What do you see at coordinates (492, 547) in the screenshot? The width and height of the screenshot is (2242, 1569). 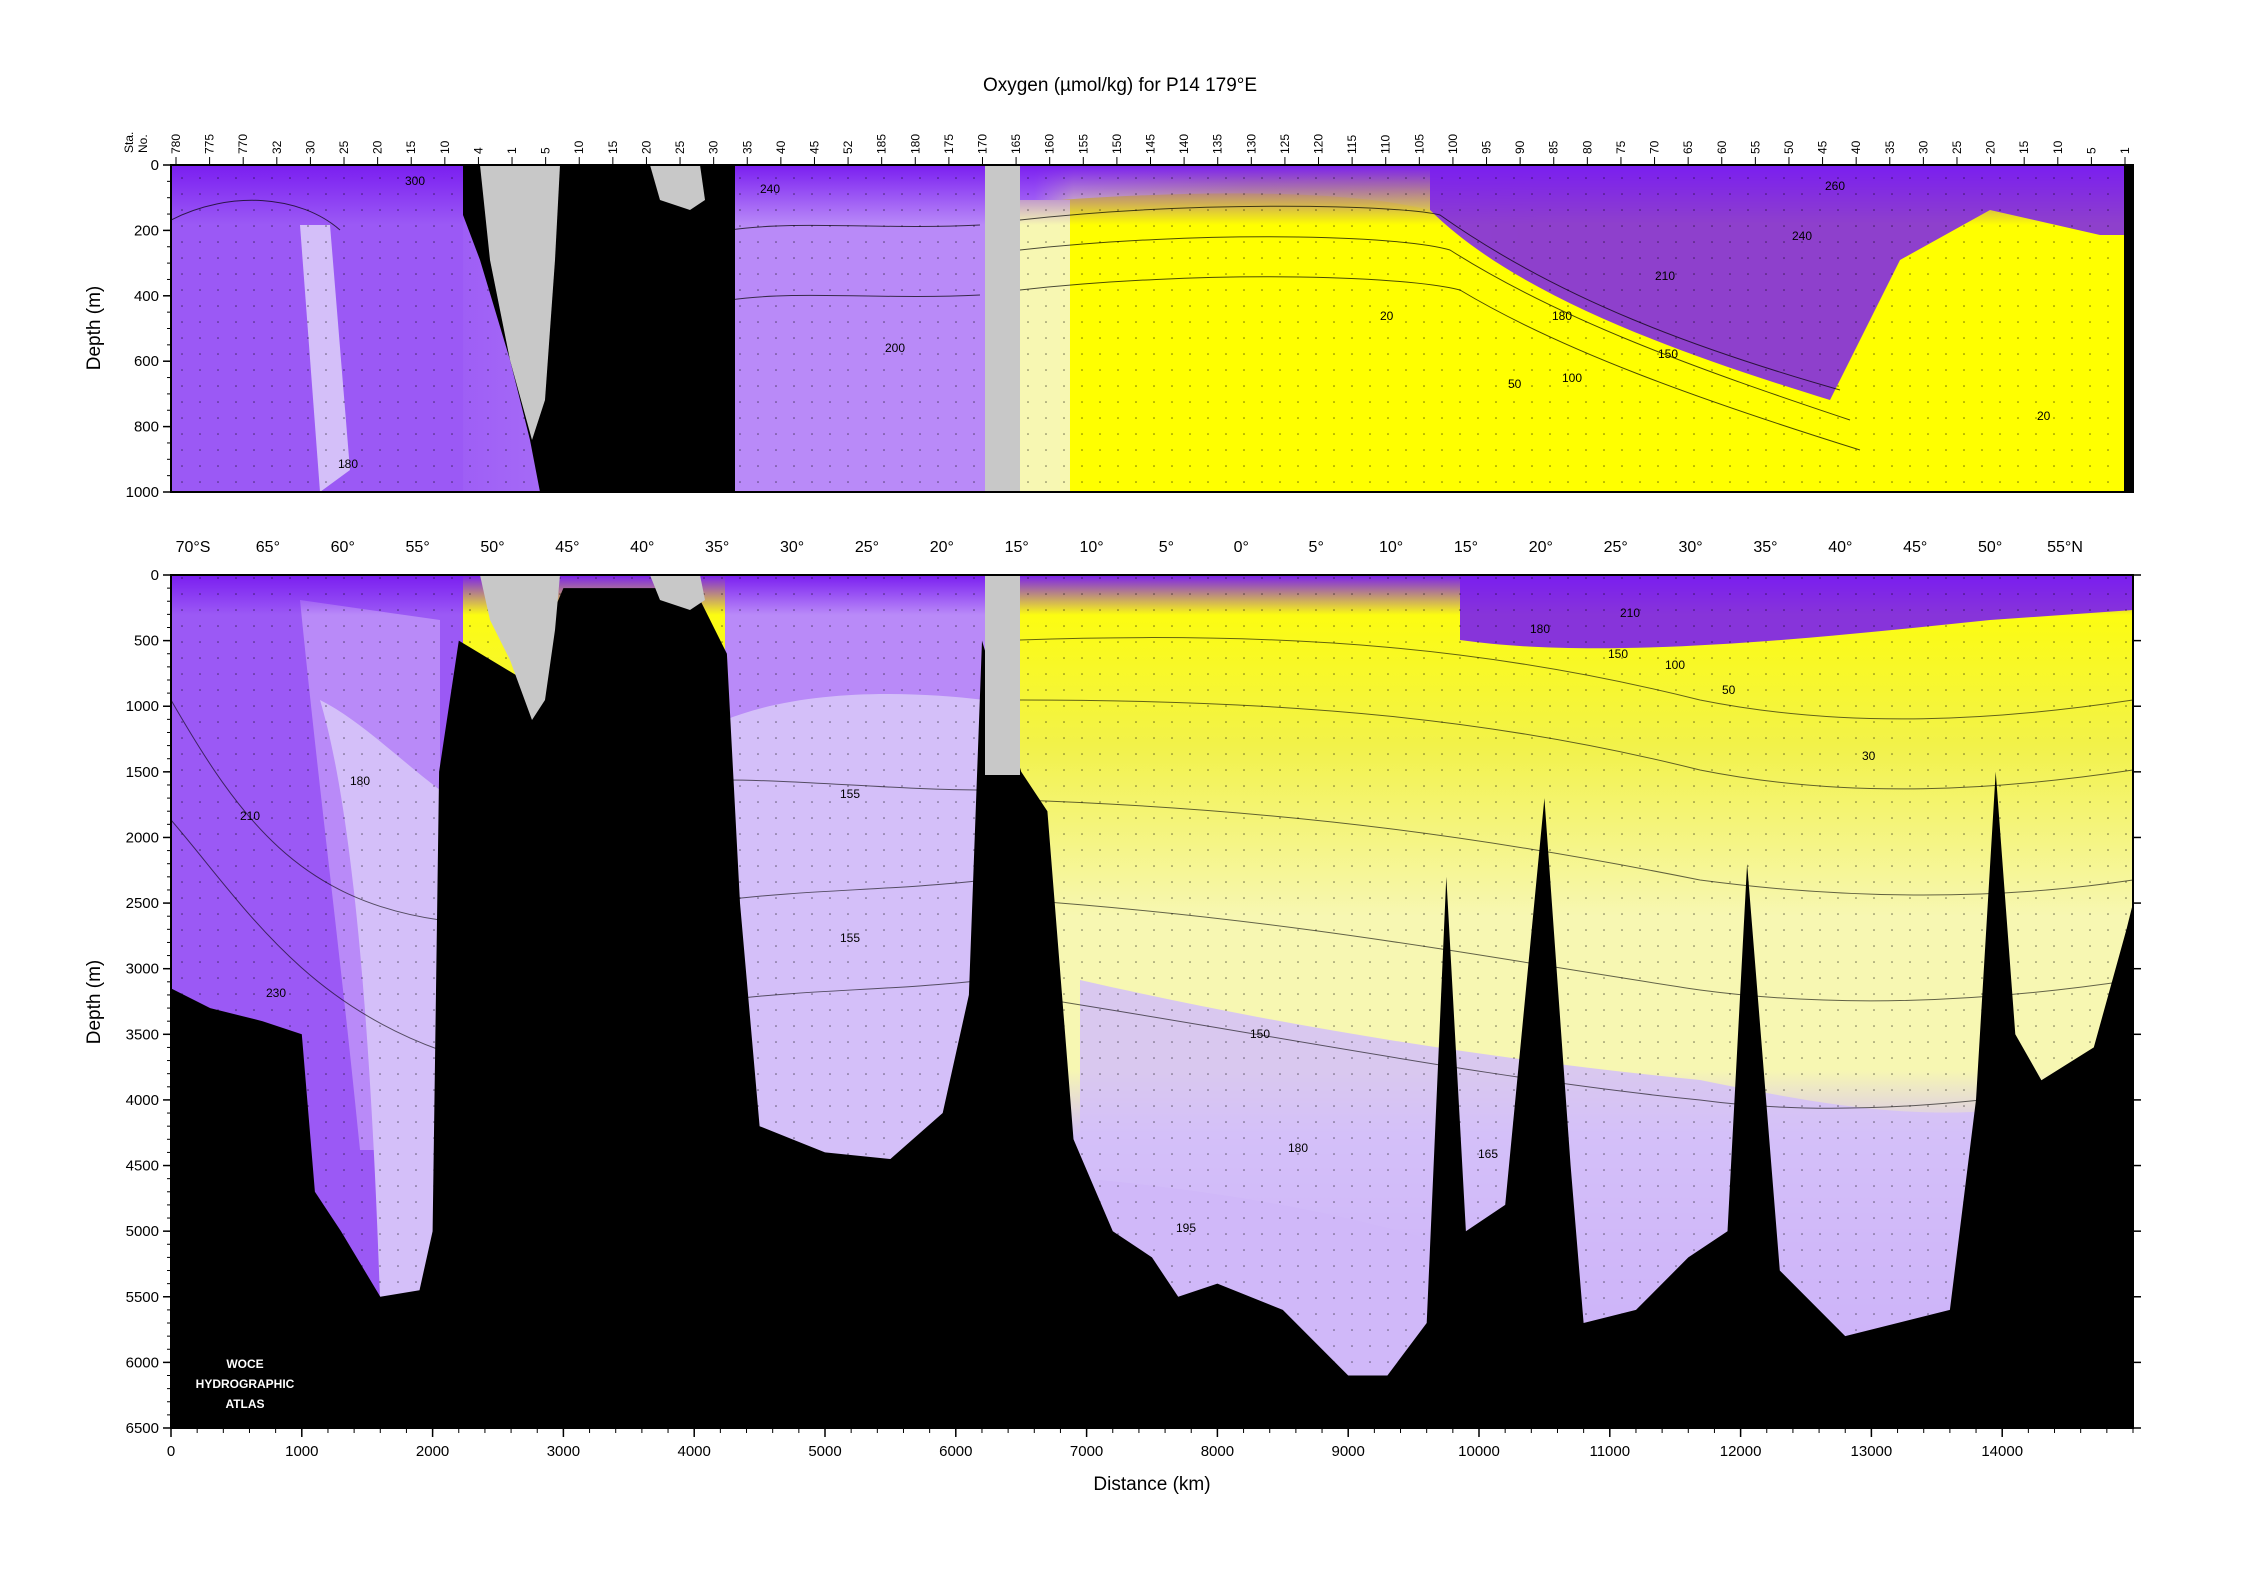 I see `latitude-label: 50°` at bounding box center [492, 547].